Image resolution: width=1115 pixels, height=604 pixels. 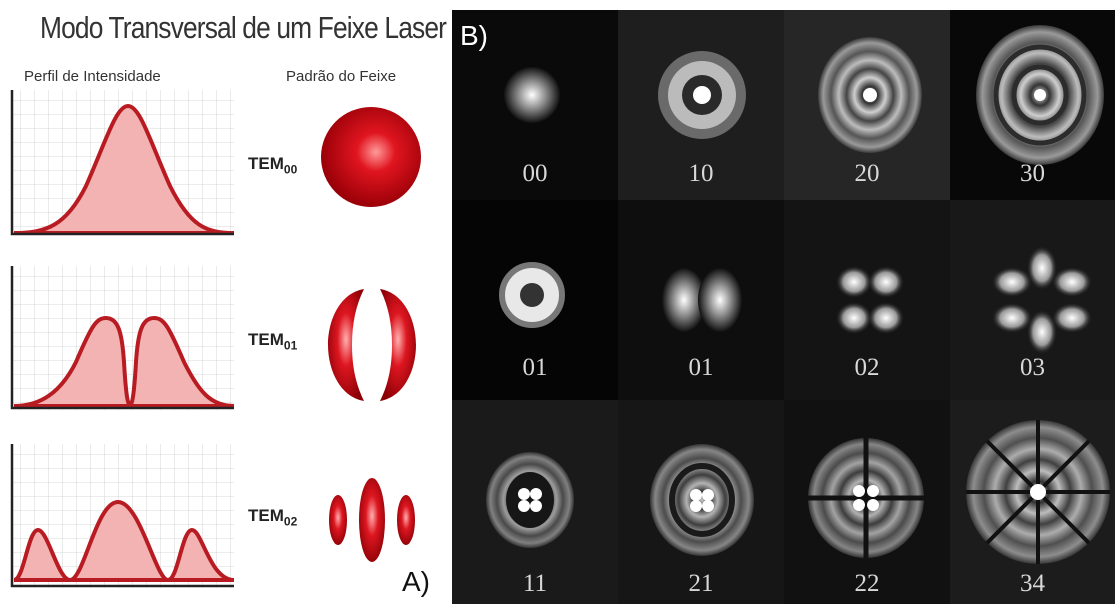 What do you see at coordinates (1032, 583) in the screenshot?
I see `mode-label: 34` at bounding box center [1032, 583].